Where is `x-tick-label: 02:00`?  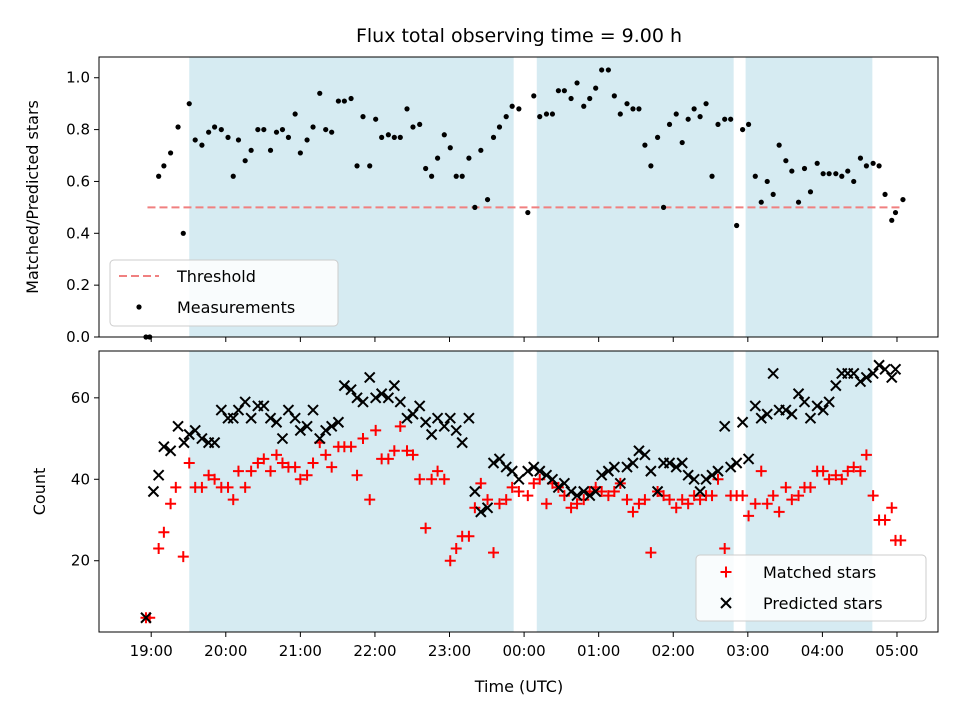
x-tick-label: 02:00 is located at coordinates (673, 651).